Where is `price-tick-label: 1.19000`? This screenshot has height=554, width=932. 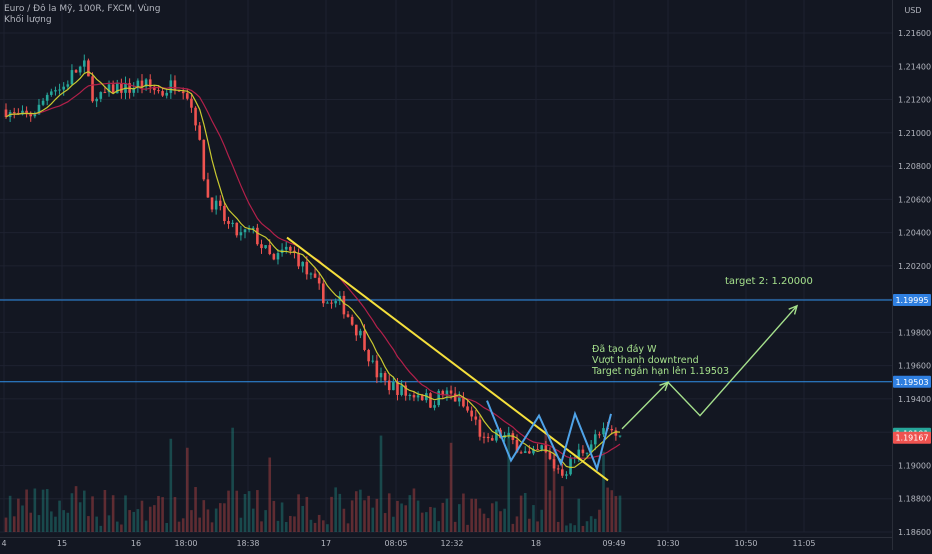 price-tick-label: 1.19000 is located at coordinates (914, 465).